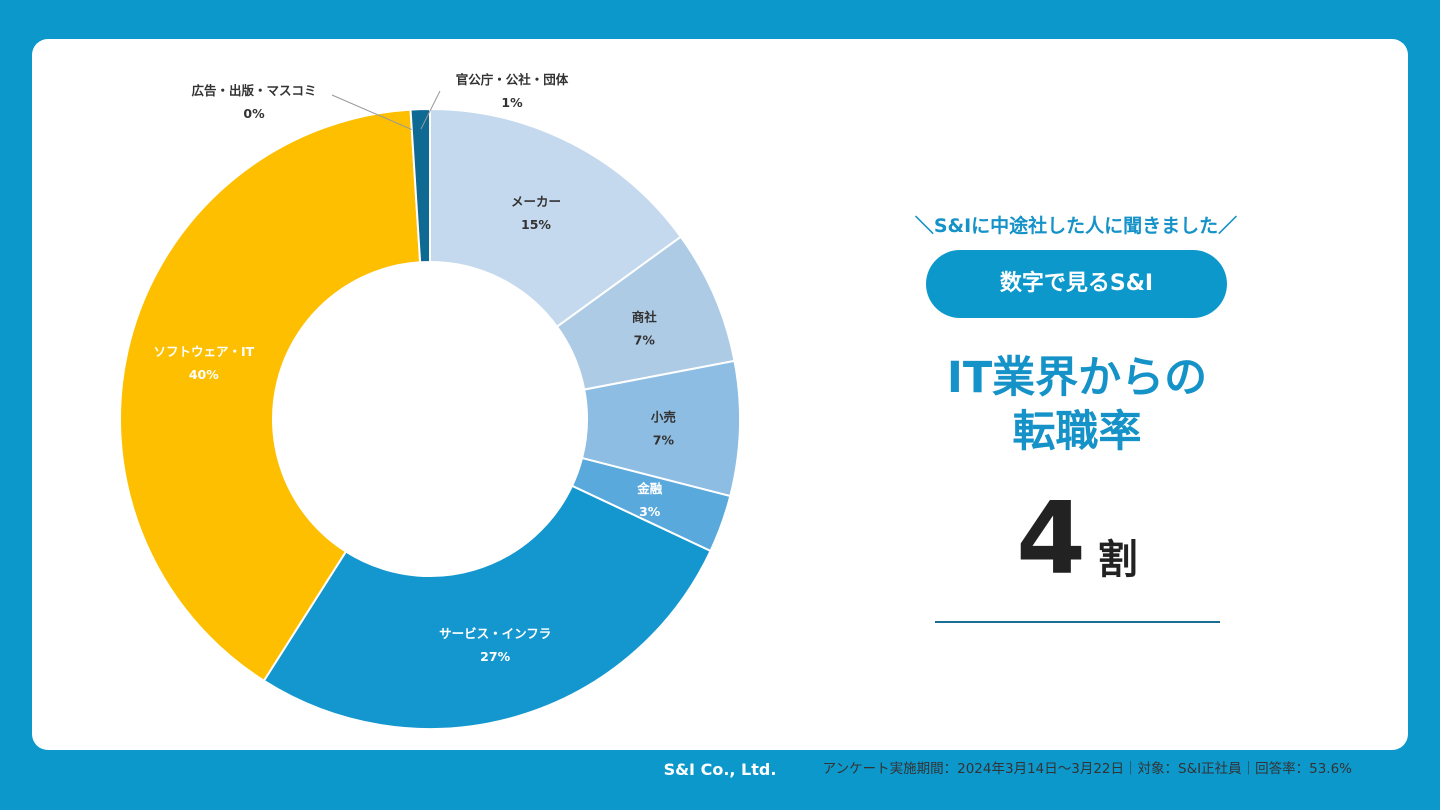  What do you see at coordinates (512, 79) in the screenshot?
I see `outside-label-7: 官公庁・公社・団体` at bounding box center [512, 79].